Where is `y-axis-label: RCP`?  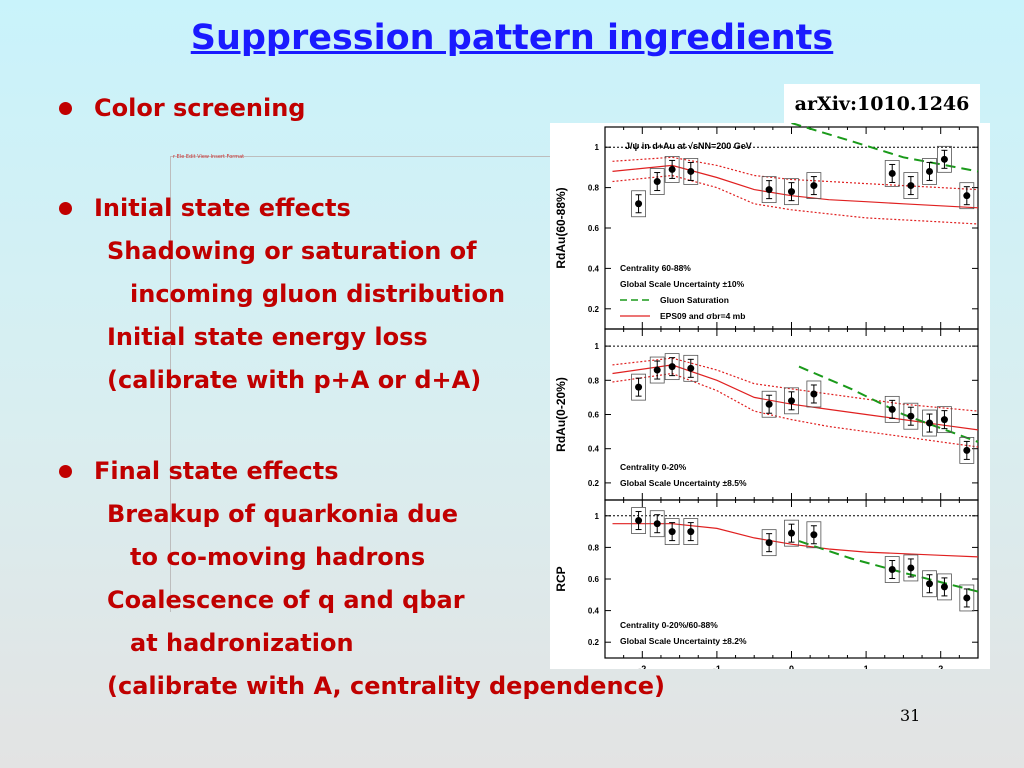
y-axis-label: RCP is located at coordinates (561, 578).